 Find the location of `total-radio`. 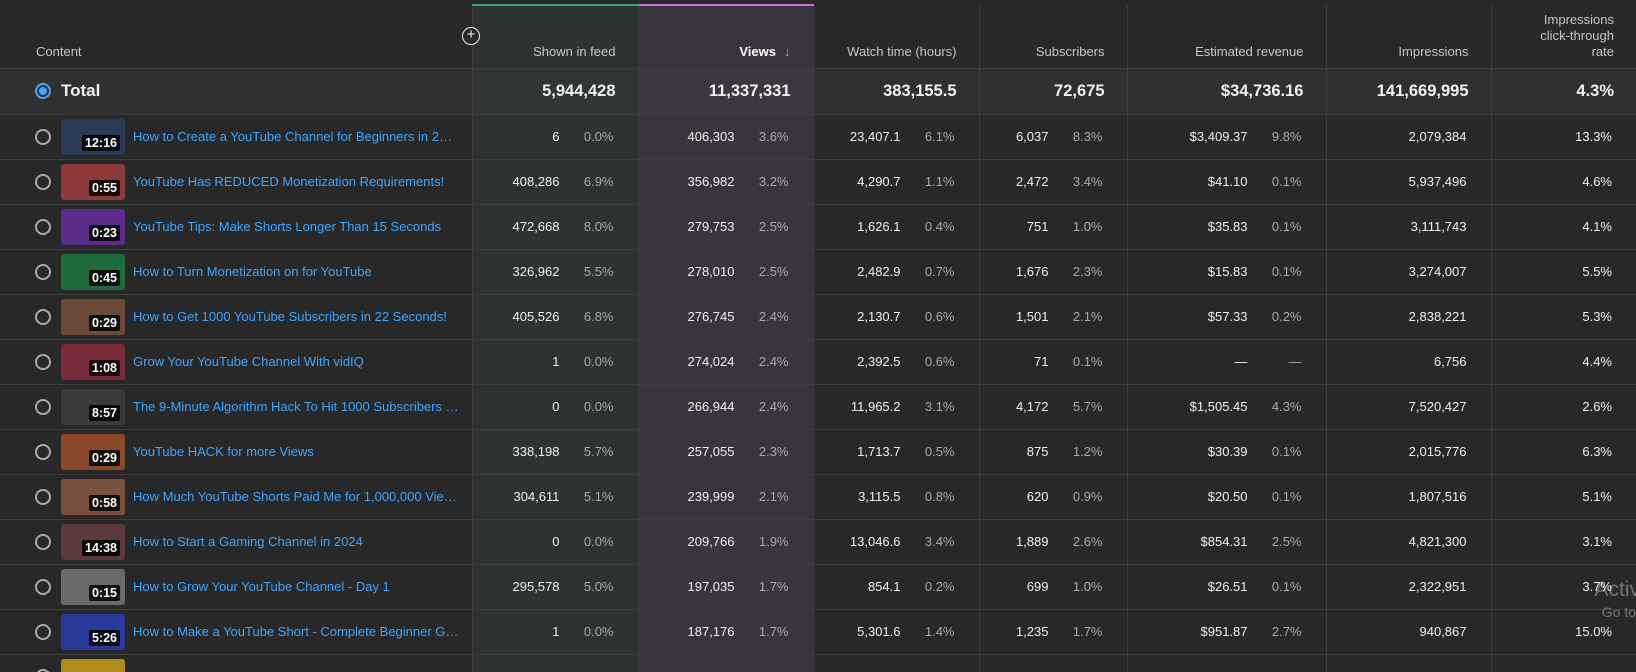

total-radio is located at coordinates (43, 91).